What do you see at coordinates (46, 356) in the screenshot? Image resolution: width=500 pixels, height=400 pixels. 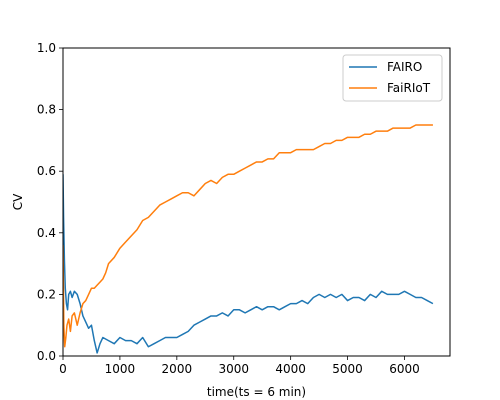 I see `y-tick-label: 0.0` at bounding box center [46, 356].